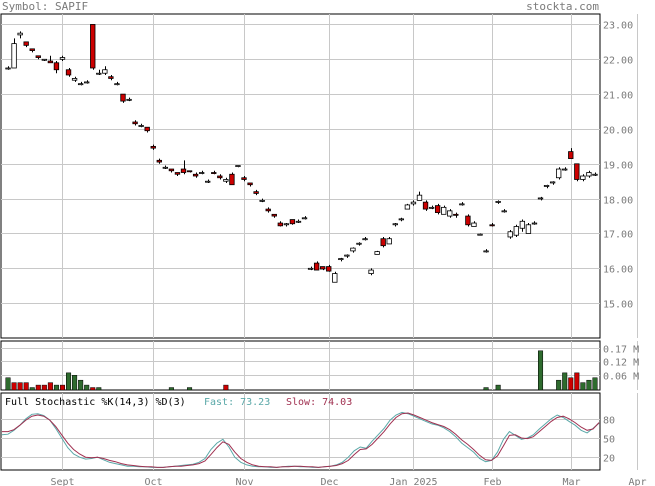  I want to click on volume-panel-frame, so click(300, 365).